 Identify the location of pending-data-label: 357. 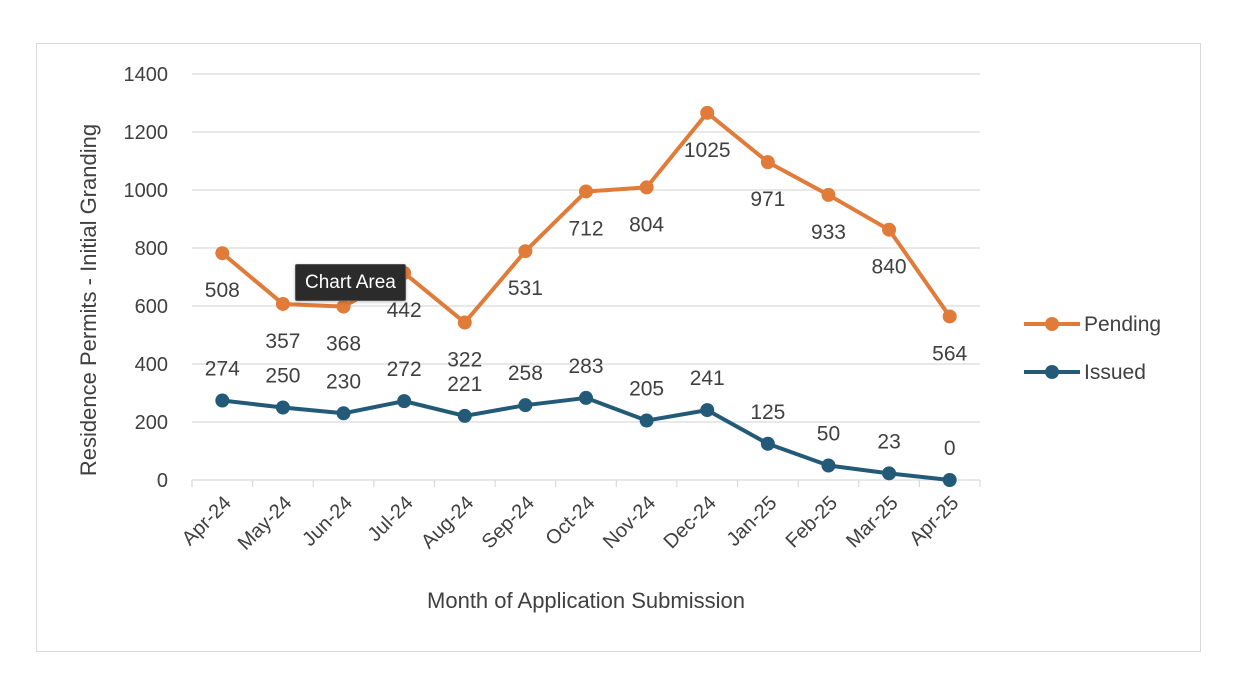
(282, 341).